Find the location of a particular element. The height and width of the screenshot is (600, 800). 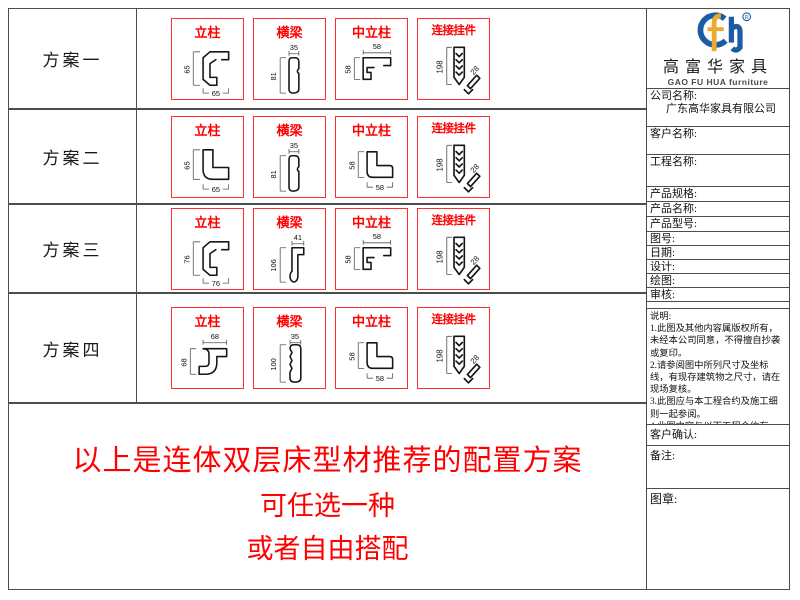

plan-name: 方案三 is located at coordinates (73, 248).